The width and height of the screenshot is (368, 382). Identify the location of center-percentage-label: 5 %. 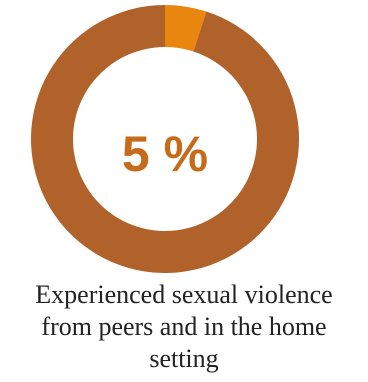
(165, 154).